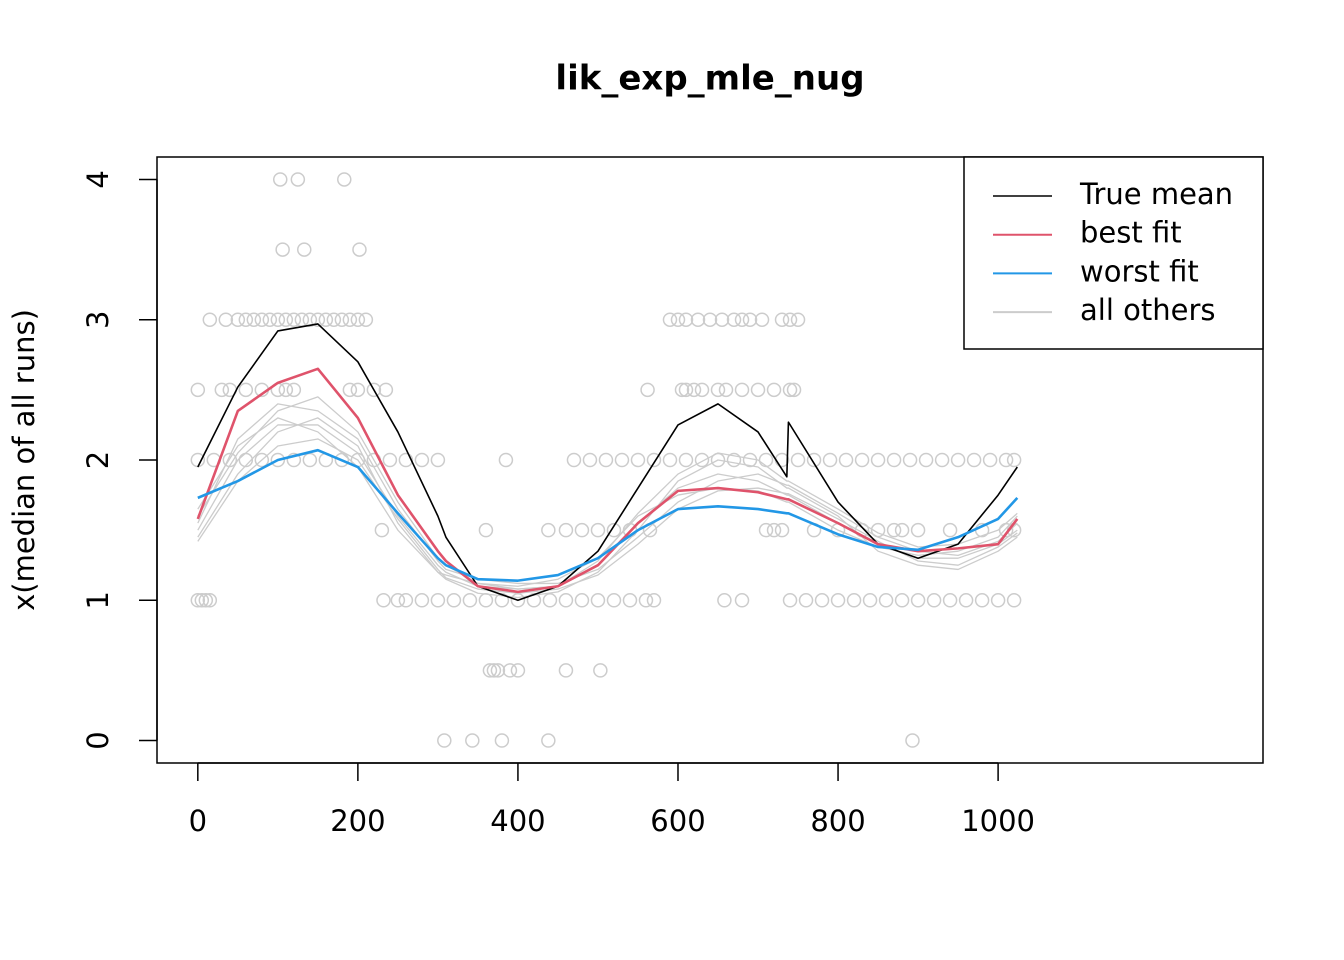 This screenshot has width=1344, height=960. I want to click on y-axis-label: x(median of all runs), so click(24, 460).